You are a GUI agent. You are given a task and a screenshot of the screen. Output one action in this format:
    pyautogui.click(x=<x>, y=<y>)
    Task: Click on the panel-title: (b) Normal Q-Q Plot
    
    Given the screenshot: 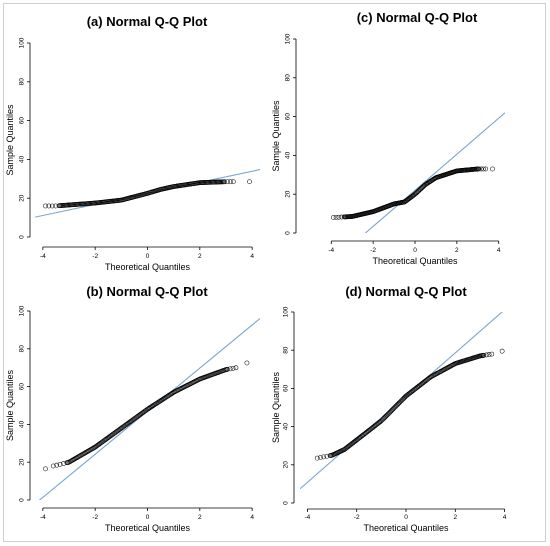 What is the action you would take?
    pyautogui.click(x=147, y=291)
    